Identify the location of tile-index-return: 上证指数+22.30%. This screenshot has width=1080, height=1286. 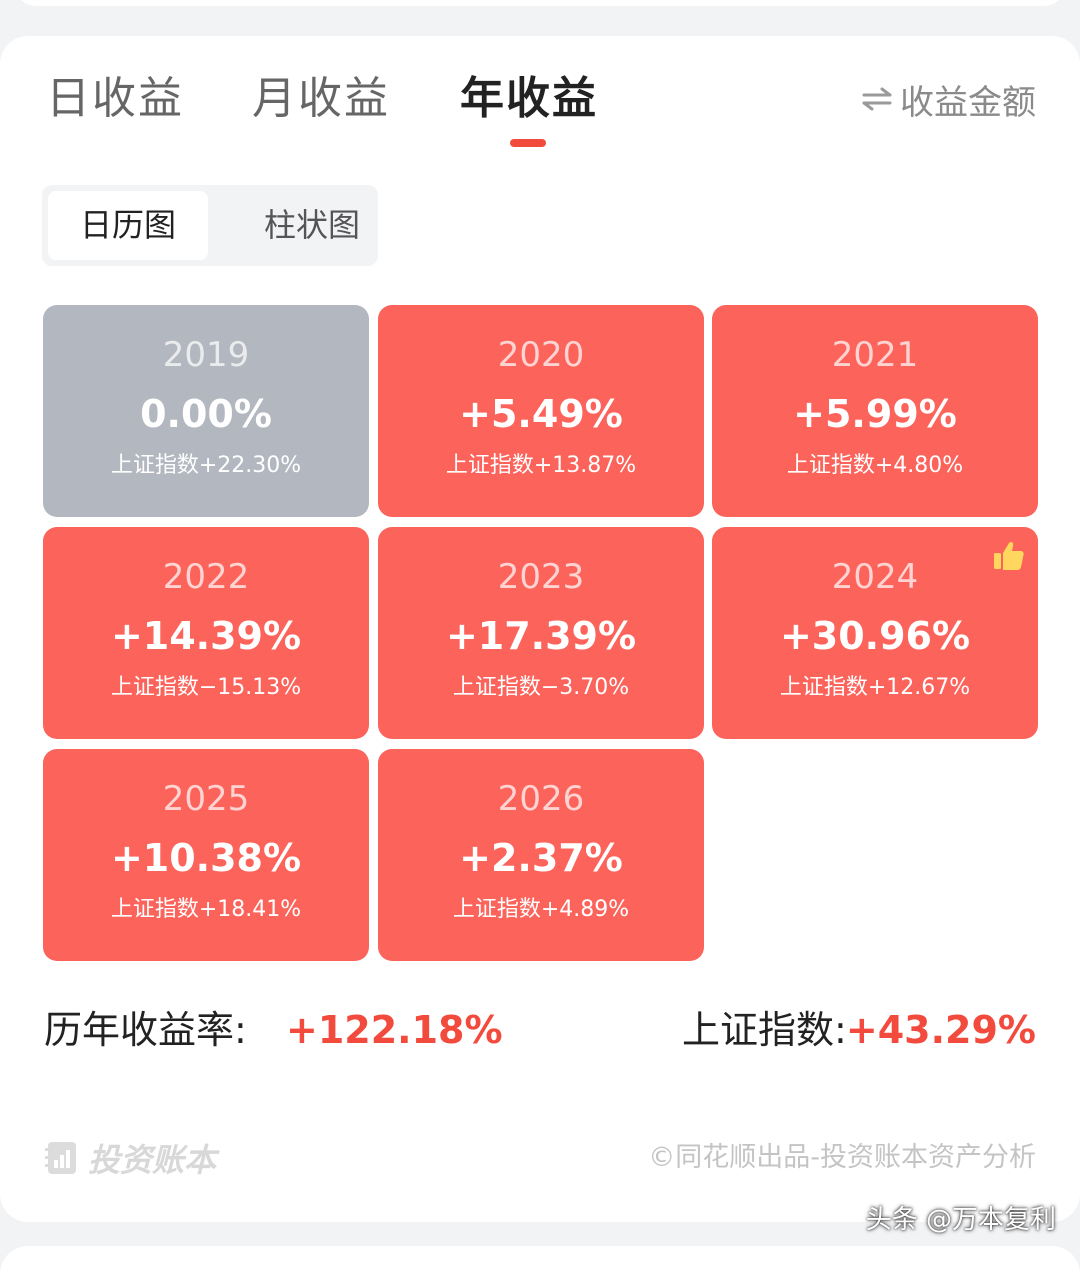
(206, 465).